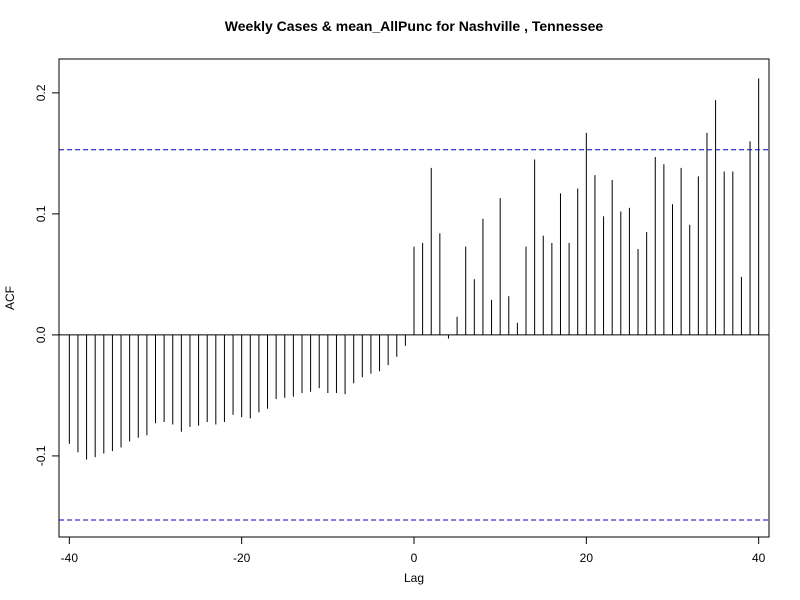  What do you see at coordinates (414, 558) in the screenshot?
I see `x-tick-label: 0` at bounding box center [414, 558].